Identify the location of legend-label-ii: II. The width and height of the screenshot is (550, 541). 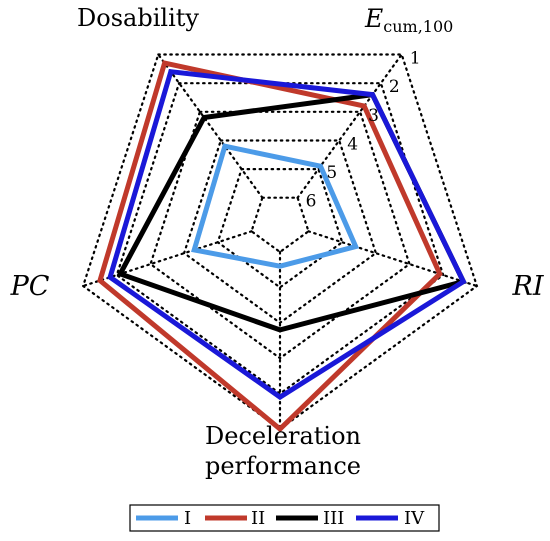
(258, 518).